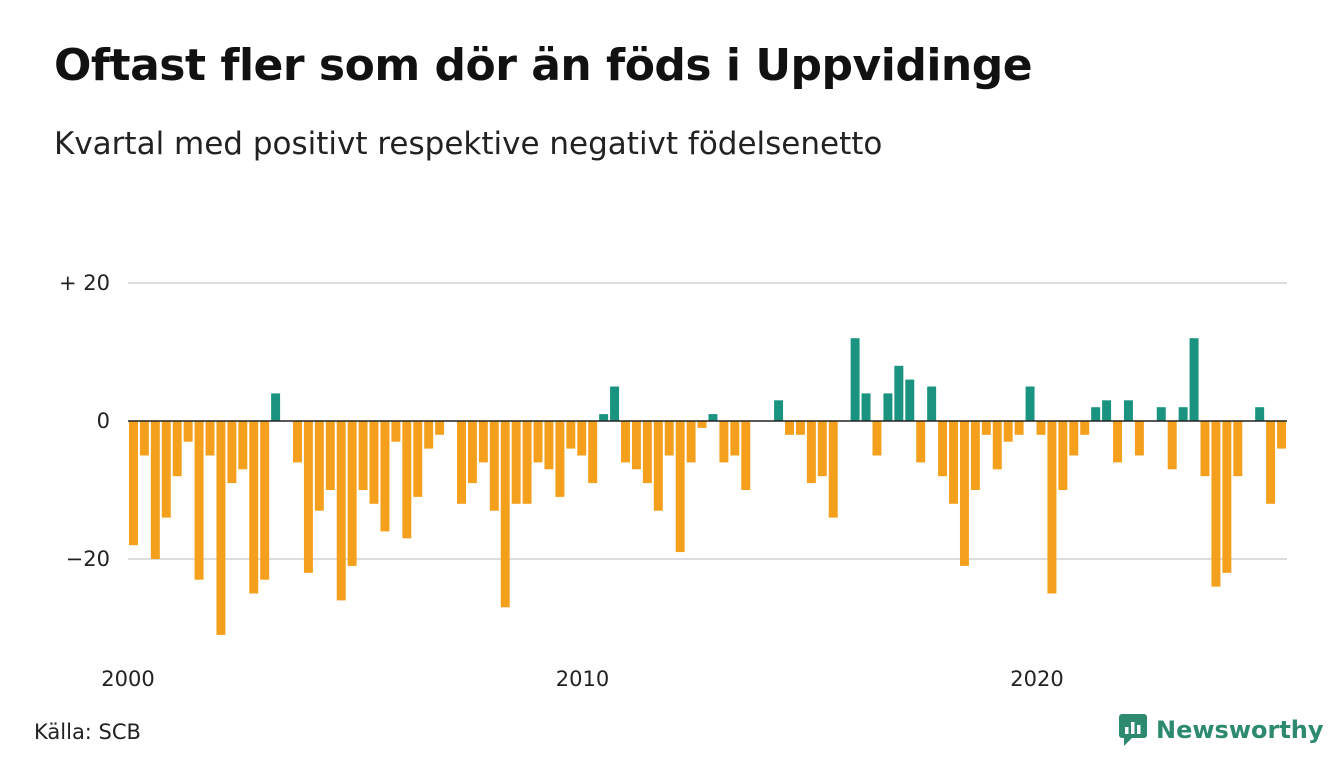 Image resolution: width=1340 pixels, height=780 pixels. What do you see at coordinates (276, 407) in the screenshot?
I see `bar-2003Q2` at bounding box center [276, 407].